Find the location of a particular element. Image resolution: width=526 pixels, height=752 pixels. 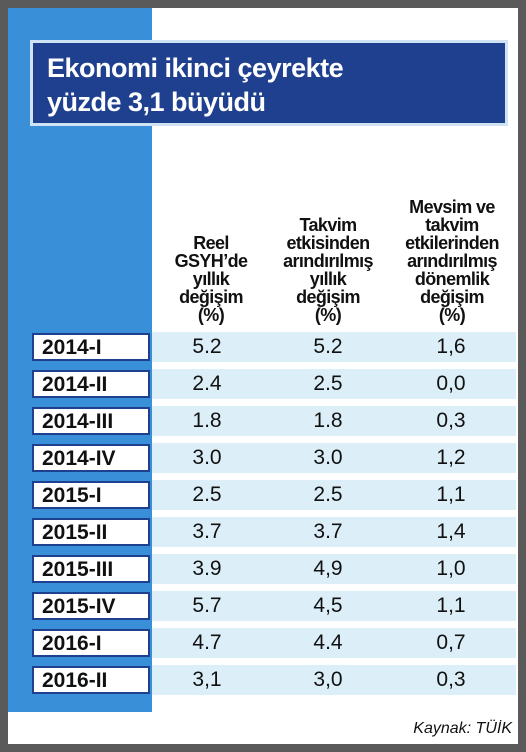

column-header: Reel GSYH’de yıllık değişim (%) is located at coordinates (211, 236).